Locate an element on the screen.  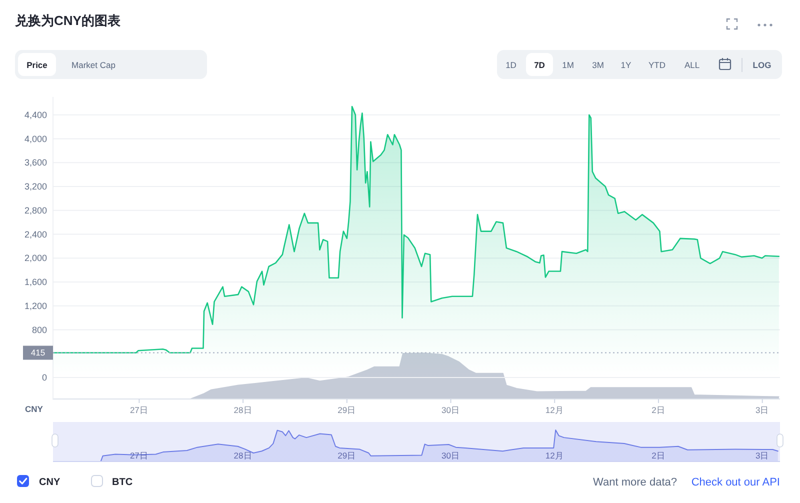
y-tick-label: 2,400 is located at coordinates (35, 234).